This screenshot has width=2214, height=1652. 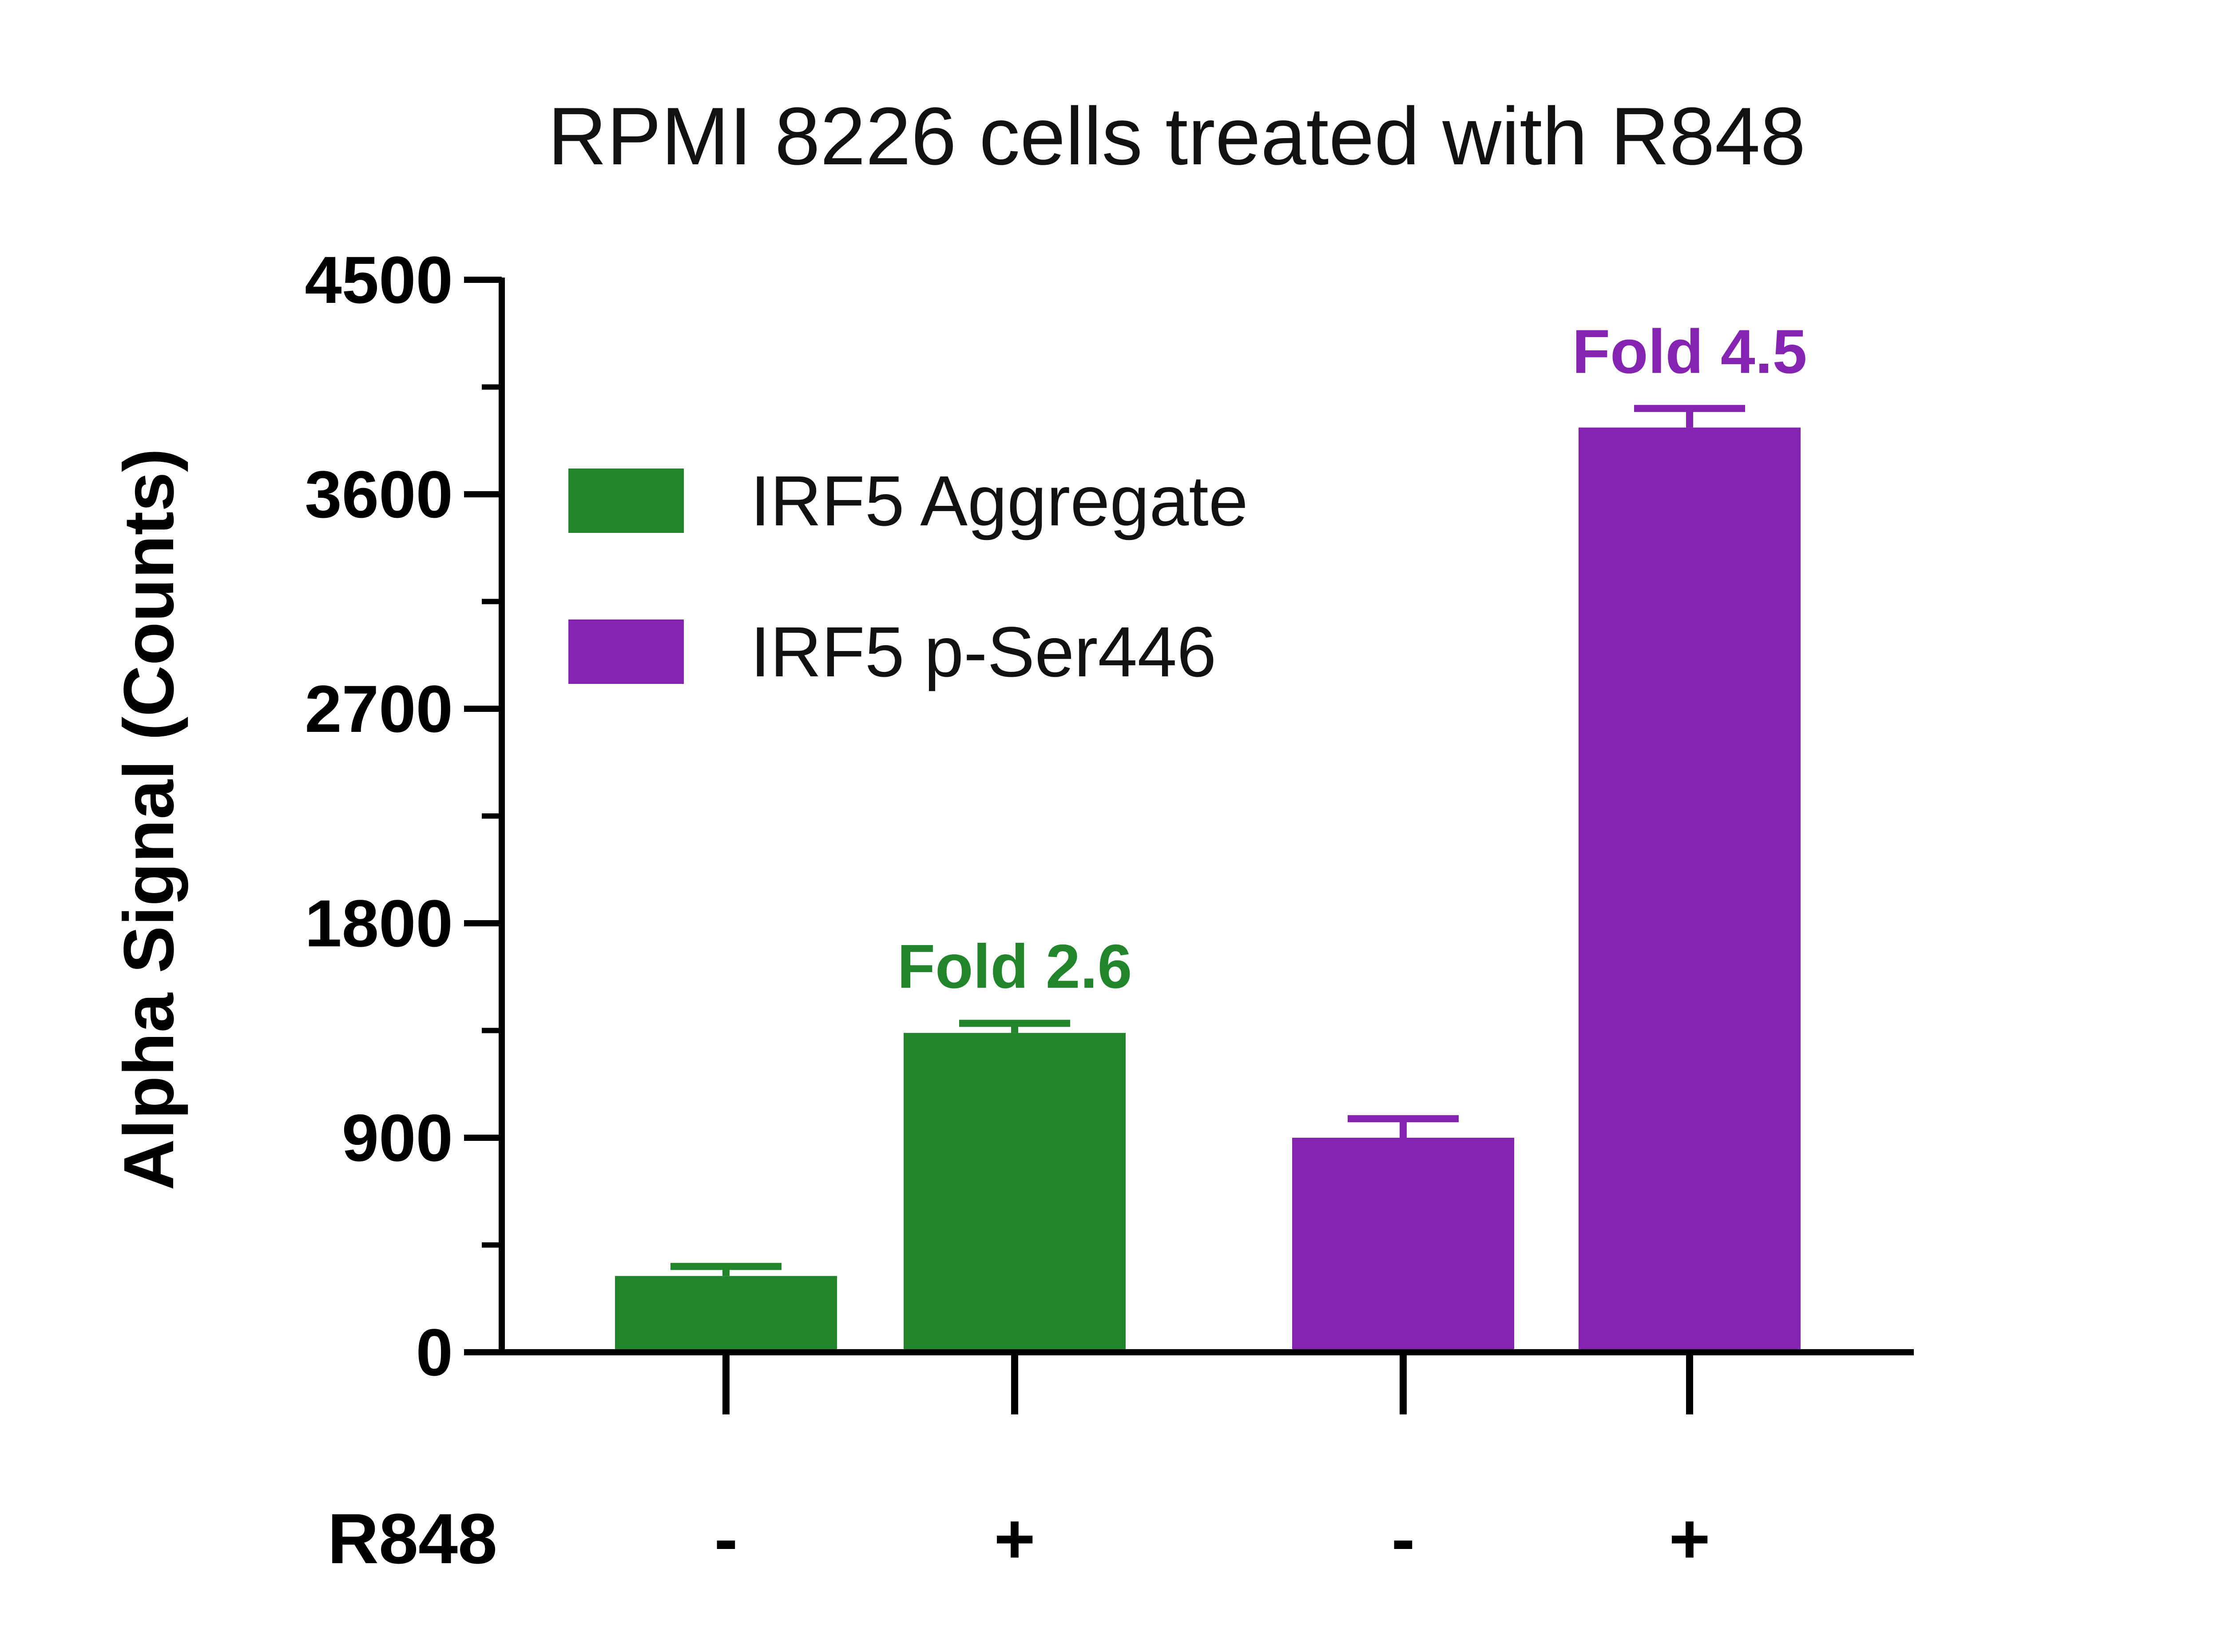 I want to click on chart-title: RPMI 8226 cells treated with R848, so click(x=1177, y=136).